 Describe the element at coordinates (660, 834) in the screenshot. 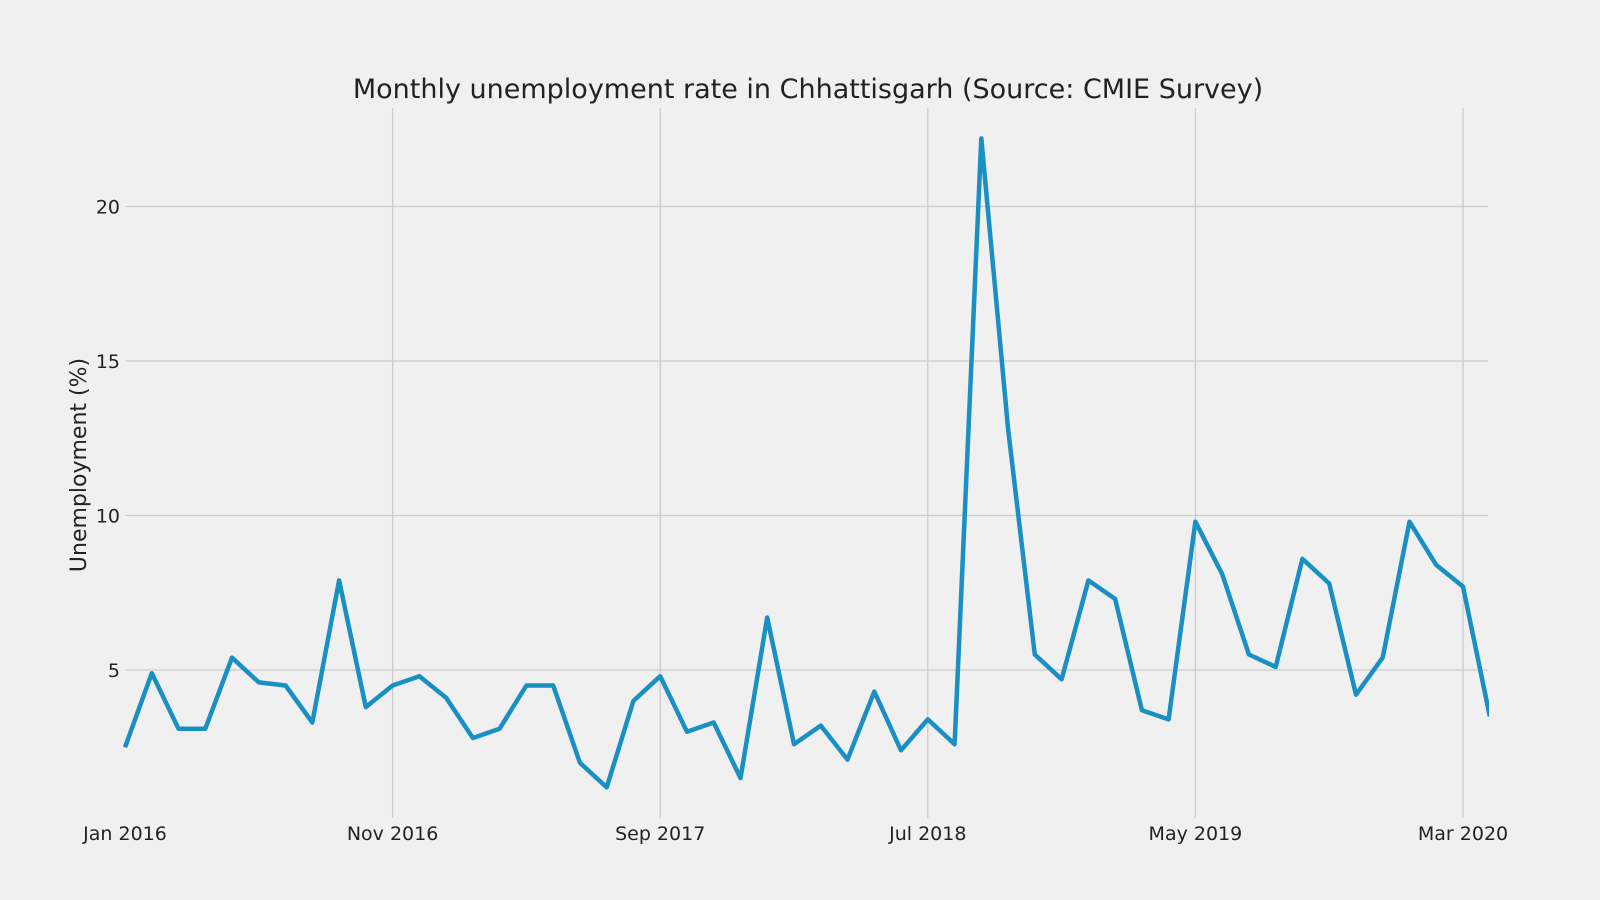

I see `x-tick-label: Sep 2017` at that location.